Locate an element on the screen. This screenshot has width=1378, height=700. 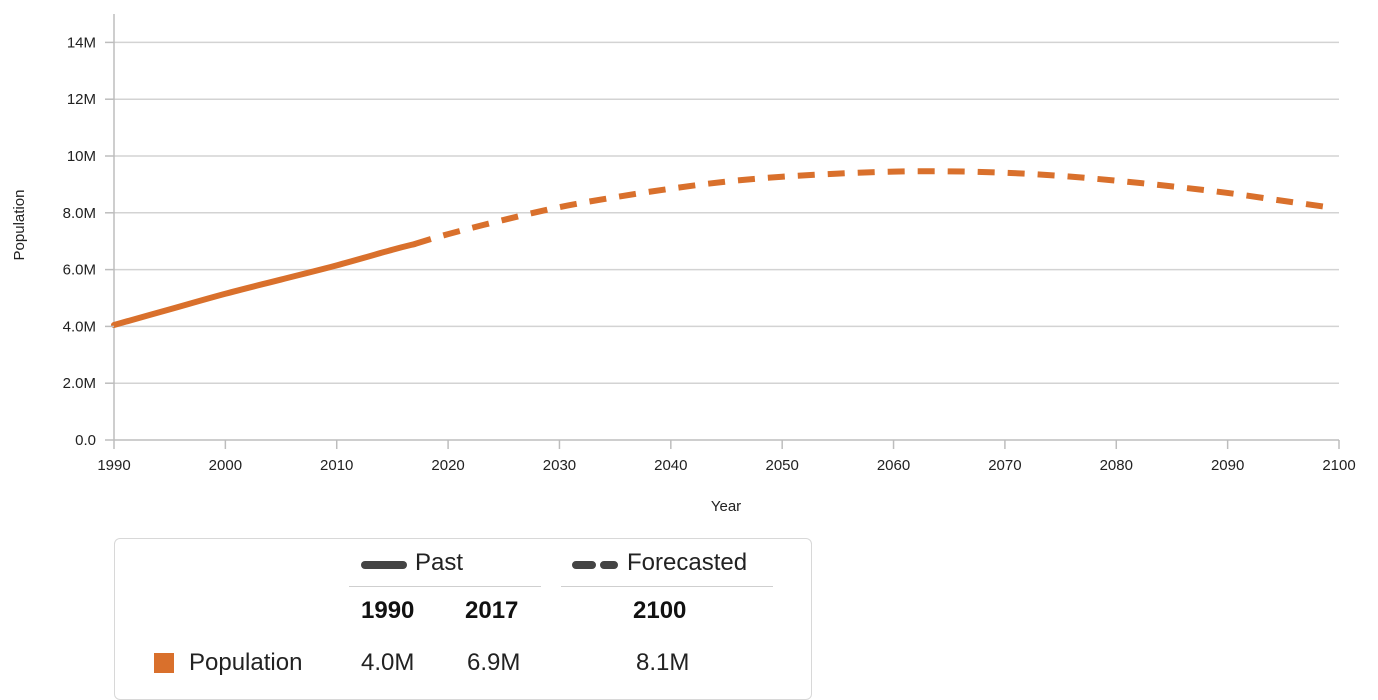
x-tick-label-1: 2000 is located at coordinates (225, 465).